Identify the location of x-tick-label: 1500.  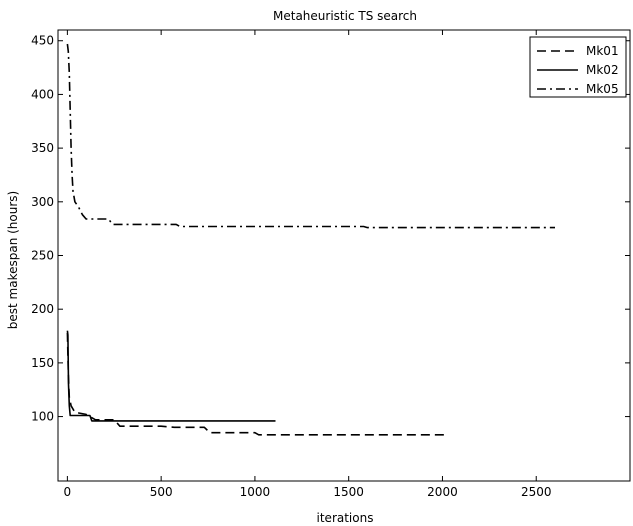
(348, 492).